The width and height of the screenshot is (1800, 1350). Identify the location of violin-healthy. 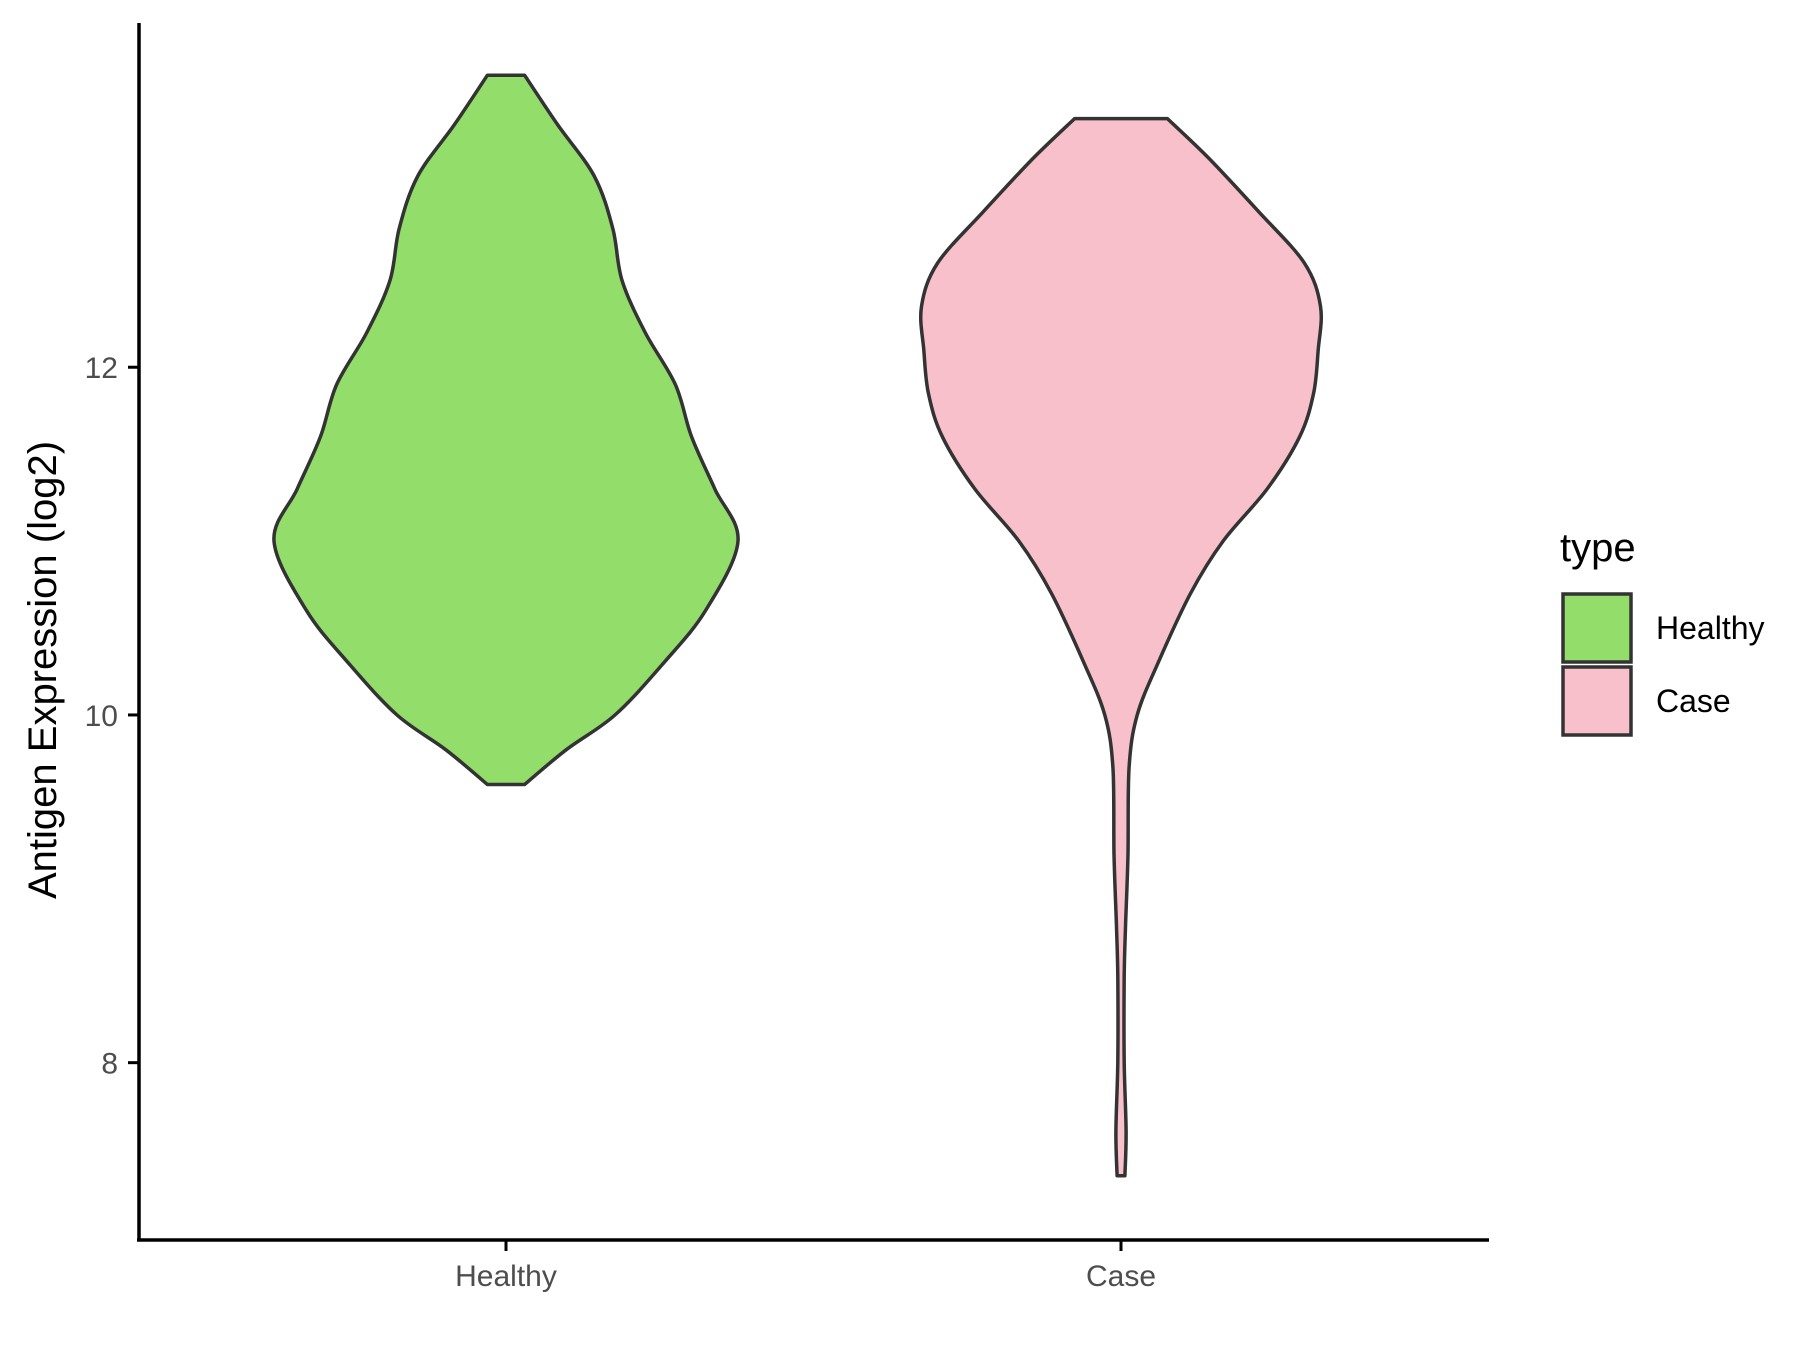
(506, 430).